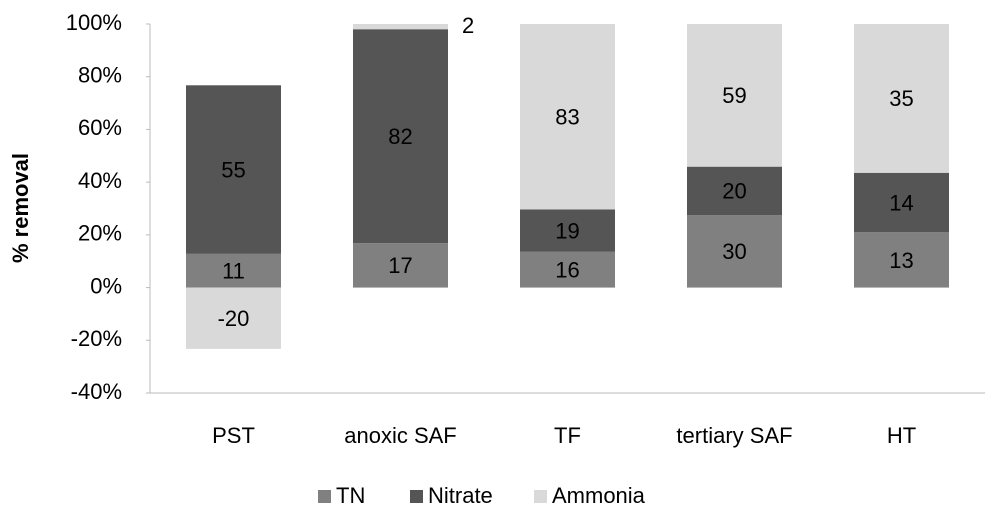  I want to click on data-label: 17, so click(400, 265).